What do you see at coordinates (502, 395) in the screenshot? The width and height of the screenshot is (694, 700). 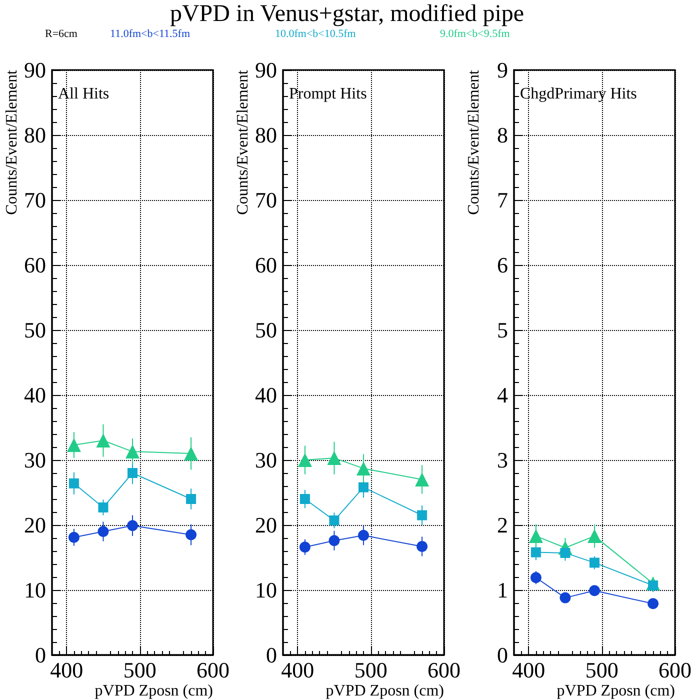 I see `y-tick-label: 4` at bounding box center [502, 395].